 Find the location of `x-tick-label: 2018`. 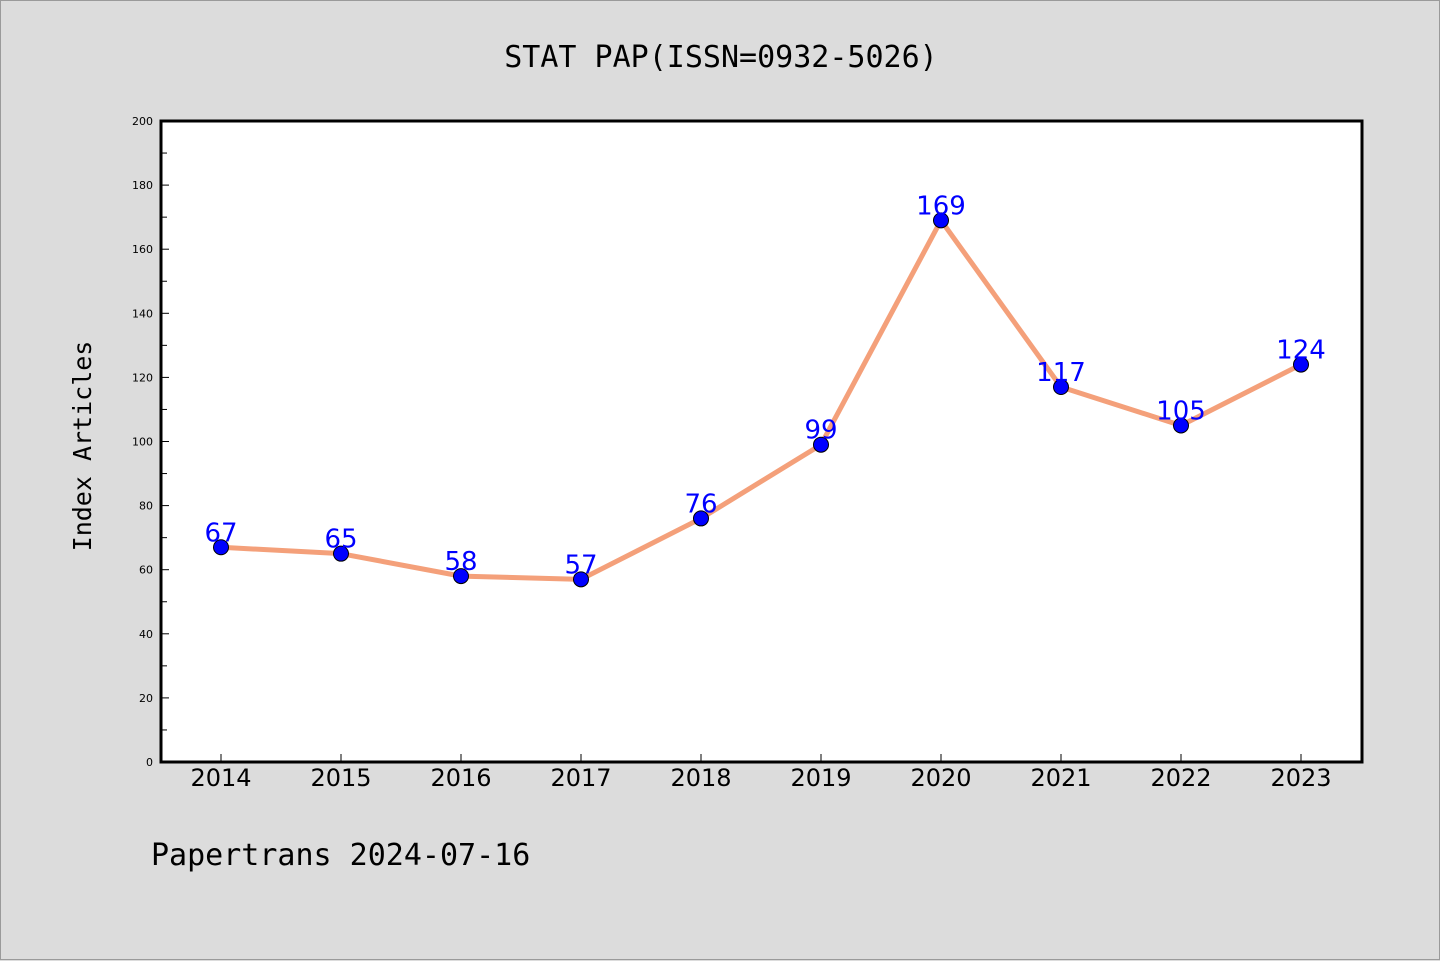

x-tick-label: 2018 is located at coordinates (700, 778).